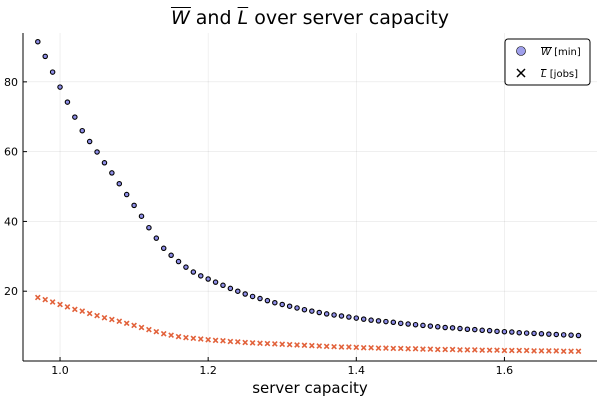  I want to click on legend-w-label: W [min], so click(561, 52).